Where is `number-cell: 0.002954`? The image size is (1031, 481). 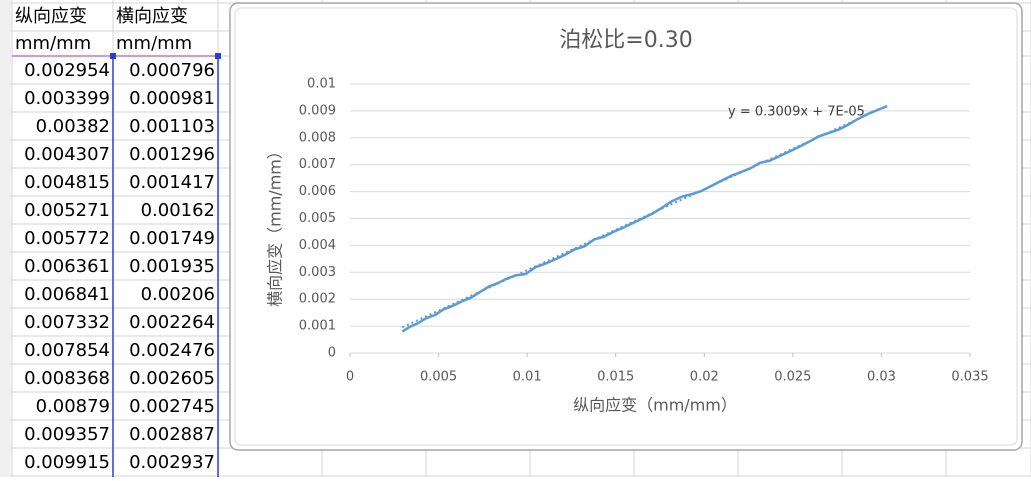 number-cell: 0.002954 is located at coordinates (67, 70).